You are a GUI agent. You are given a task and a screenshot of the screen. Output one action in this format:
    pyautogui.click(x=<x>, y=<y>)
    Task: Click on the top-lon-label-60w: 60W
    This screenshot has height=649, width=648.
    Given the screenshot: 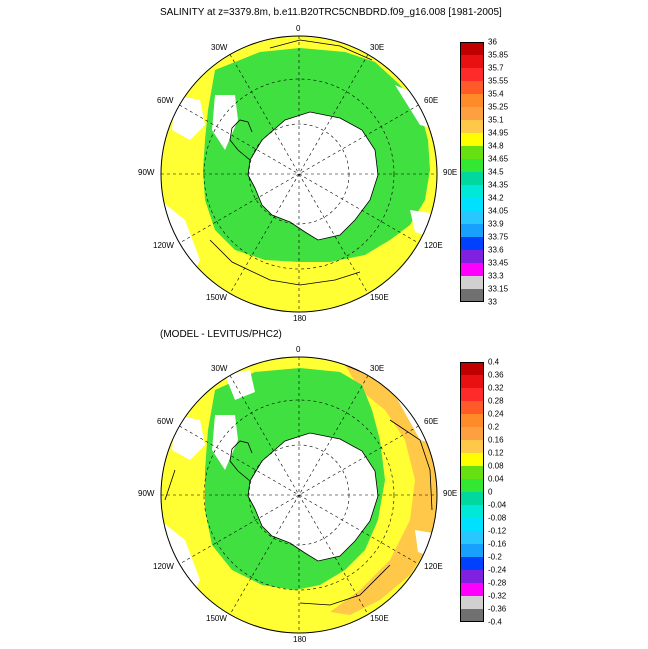 What is the action you would take?
    pyautogui.click(x=165, y=100)
    